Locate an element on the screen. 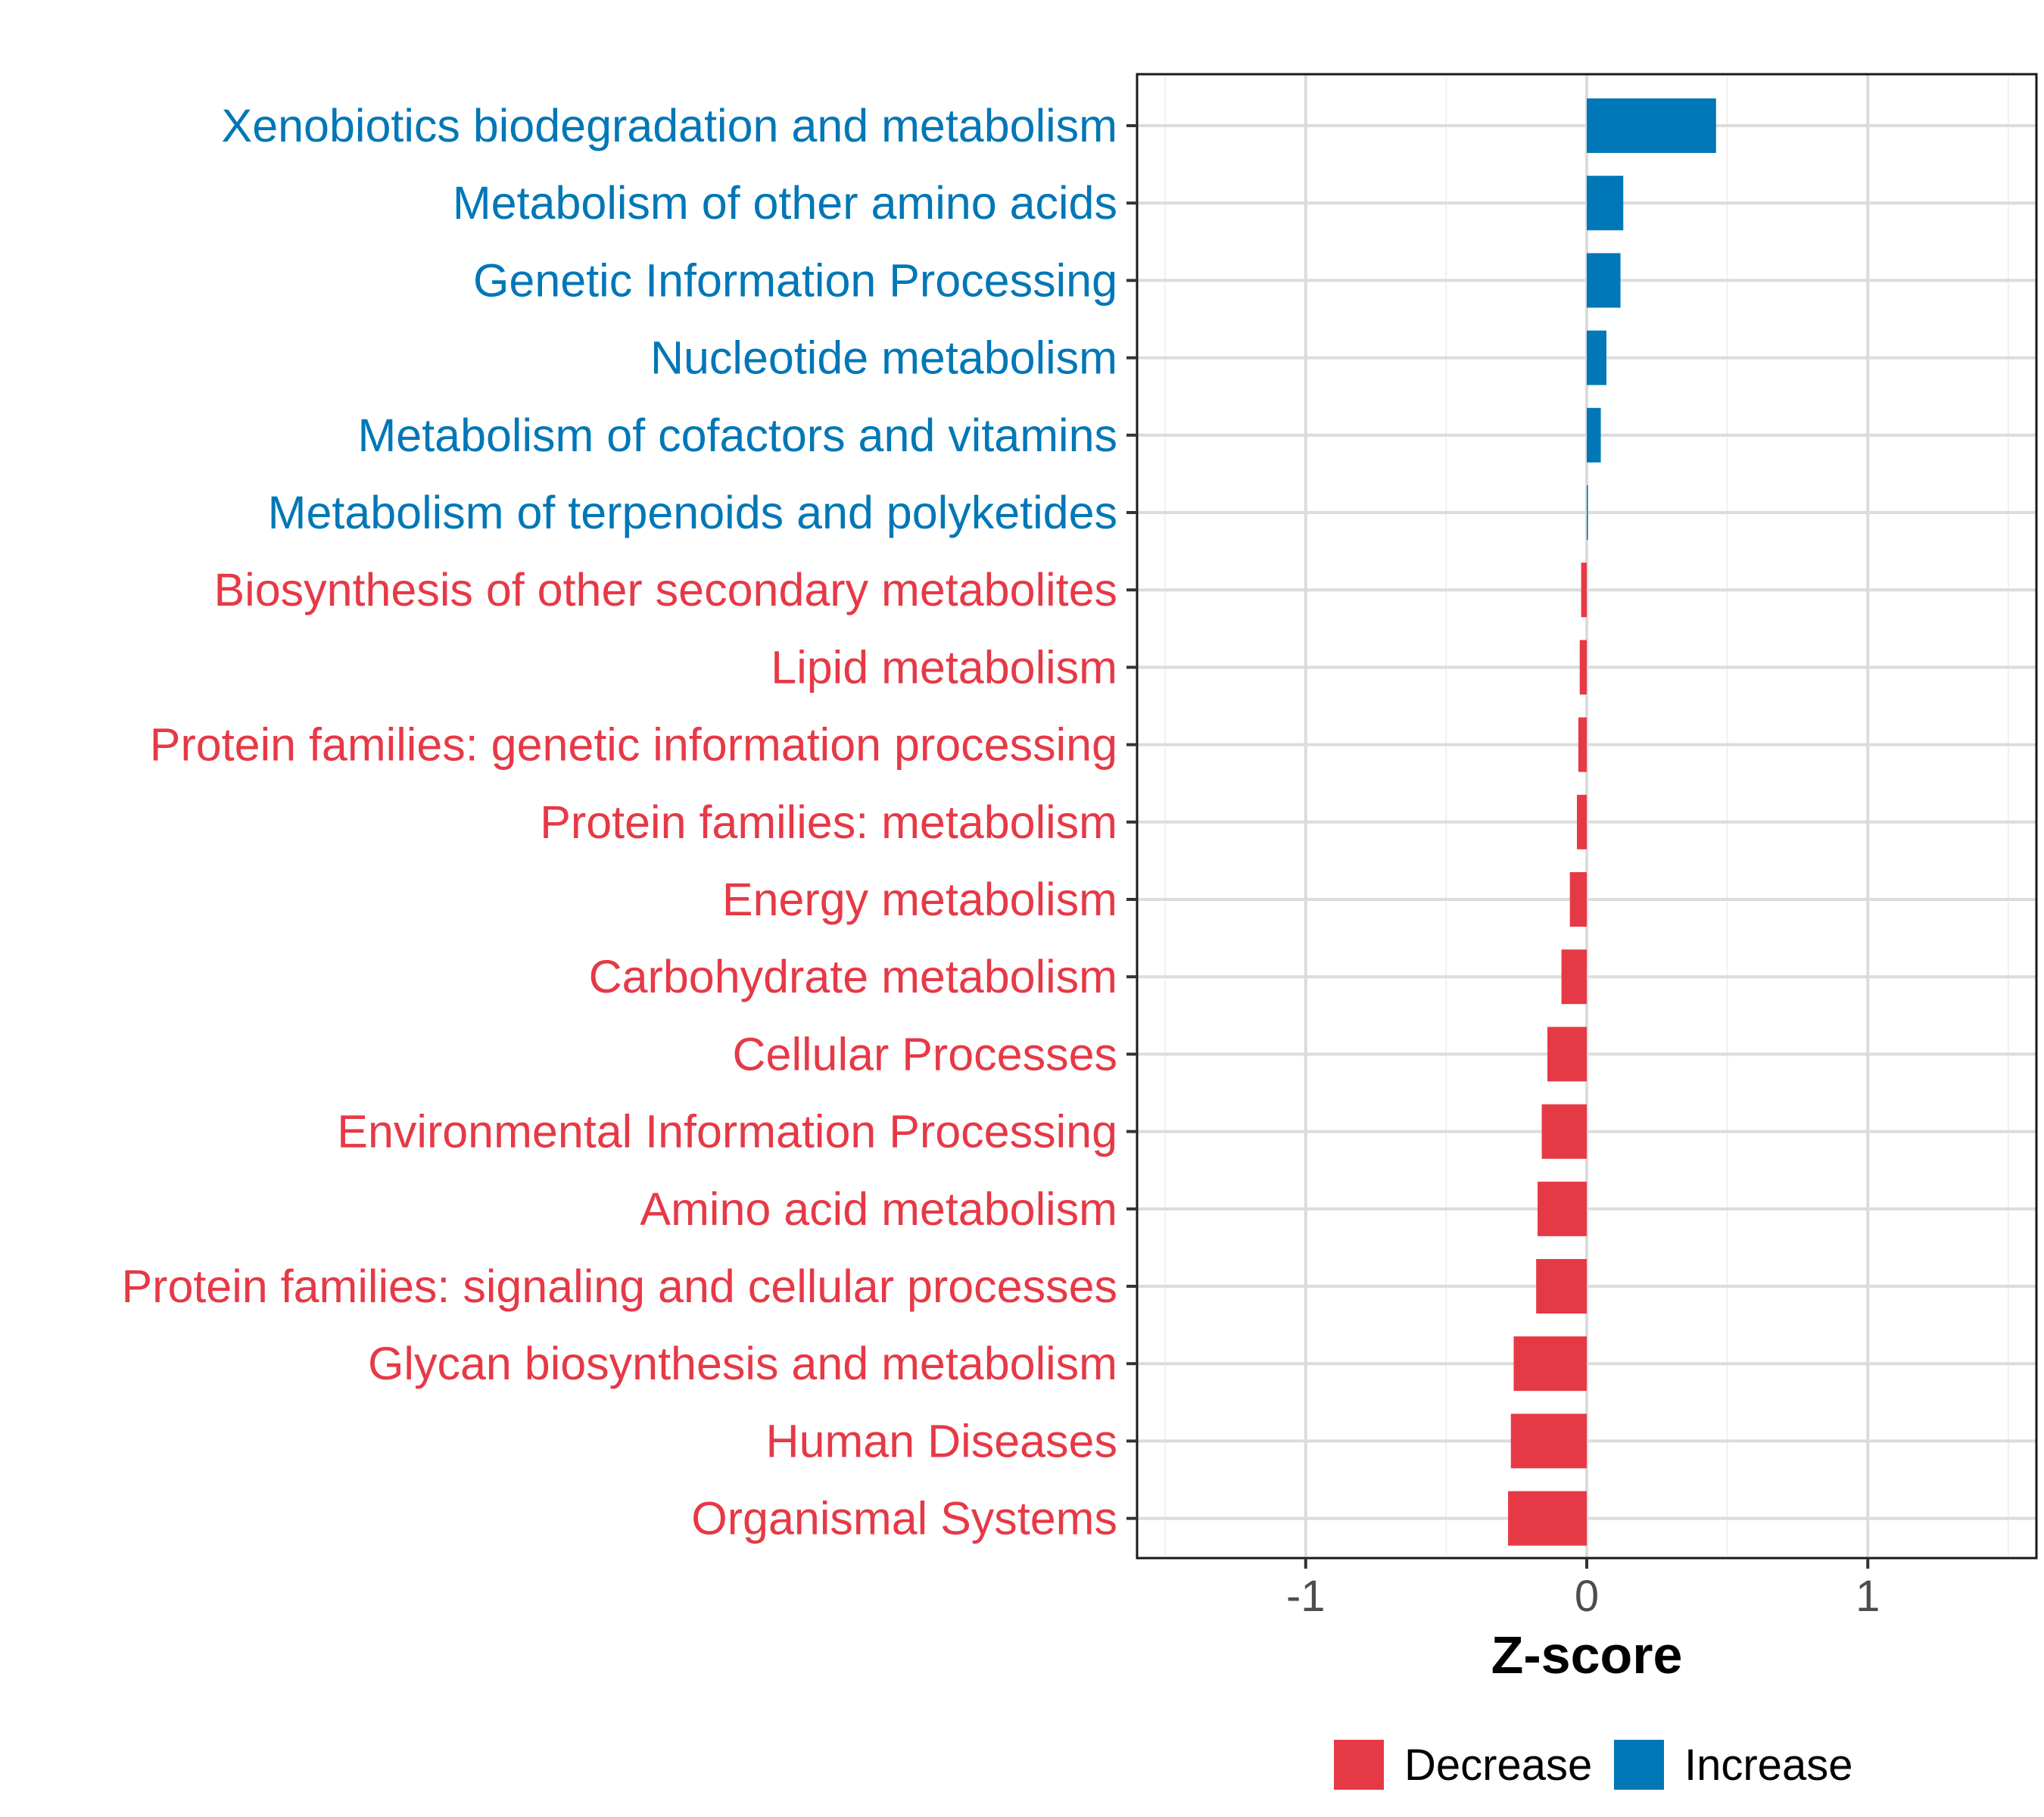 The height and width of the screenshot is (1817, 2044). y-tick-label: Energy metabolism is located at coordinates (920, 899).